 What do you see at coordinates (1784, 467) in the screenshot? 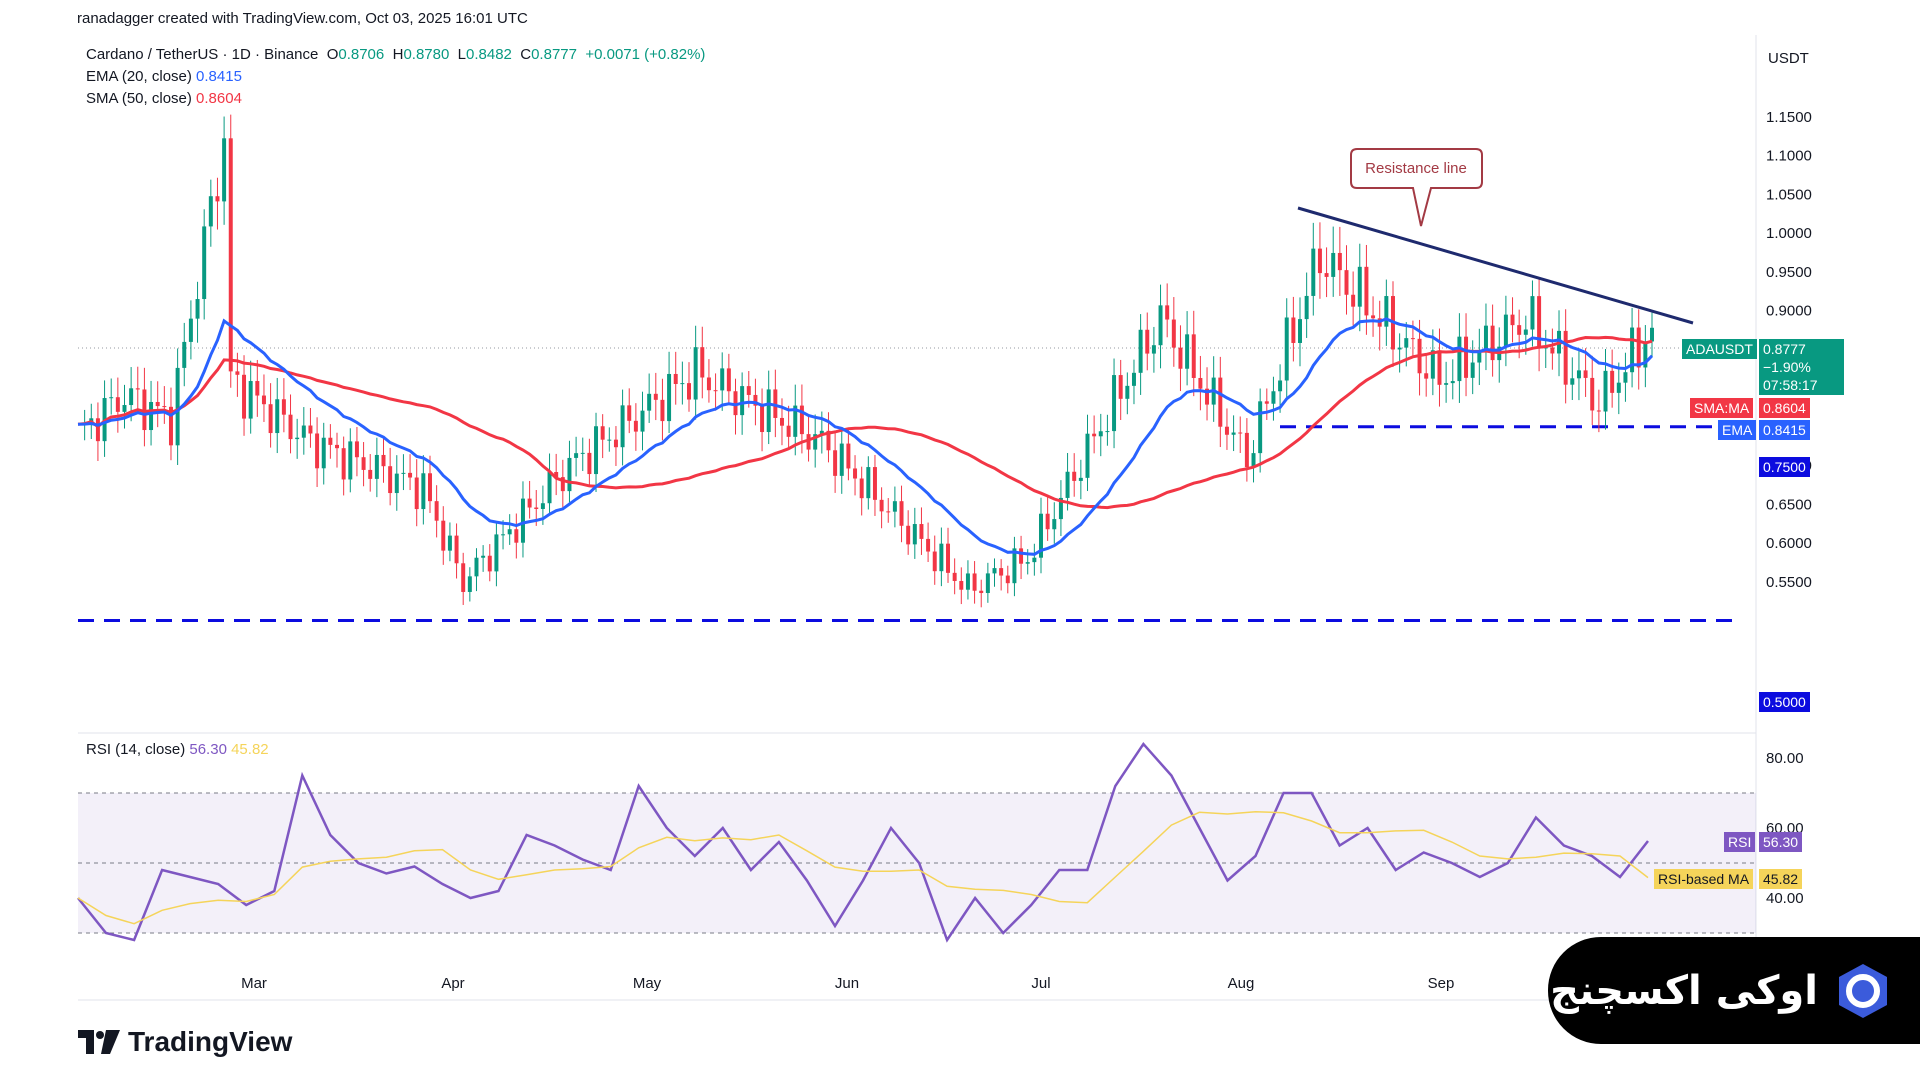
I see `level-tag-0750: 0.7500` at bounding box center [1784, 467].